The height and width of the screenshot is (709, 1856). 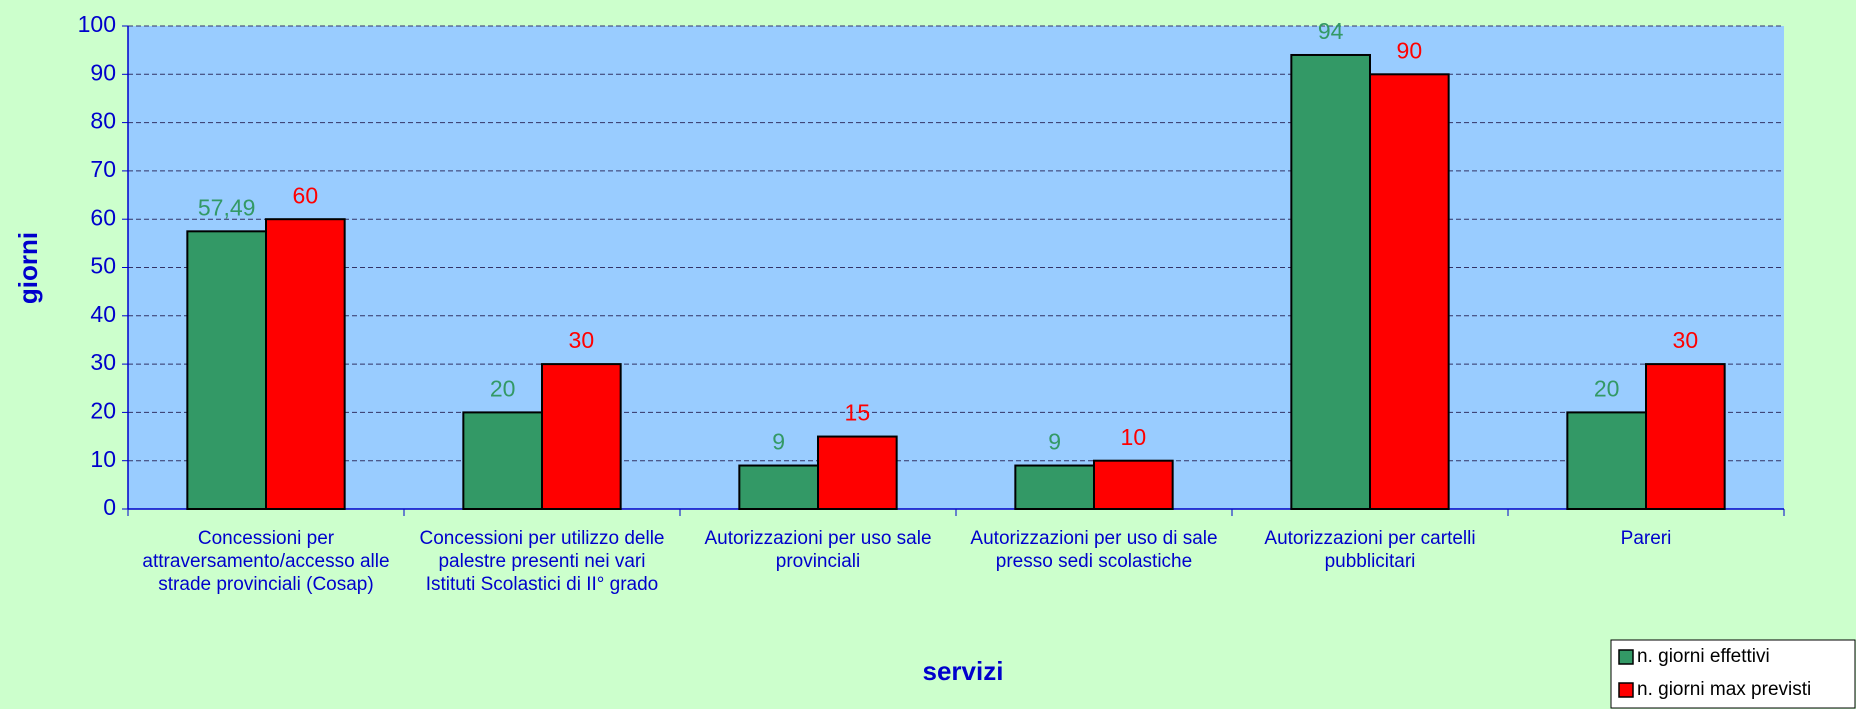 What do you see at coordinates (103, 459) in the screenshot?
I see `y-tick-label: 10` at bounding box center [103, 459].